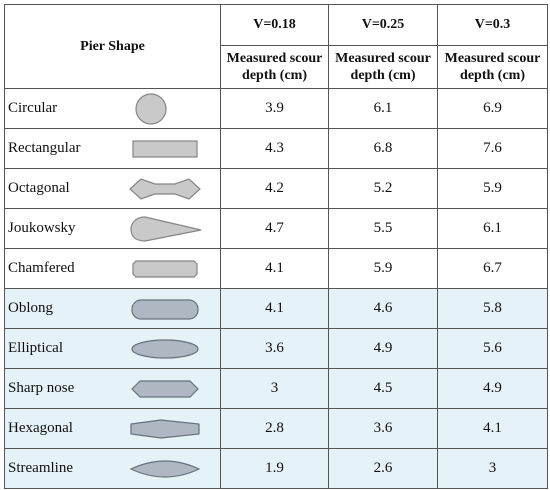  What do you see at coordinates (57, 388) in the screenshot?
I see `shape-name: Sharp nose` at bounding box center [57, 388].